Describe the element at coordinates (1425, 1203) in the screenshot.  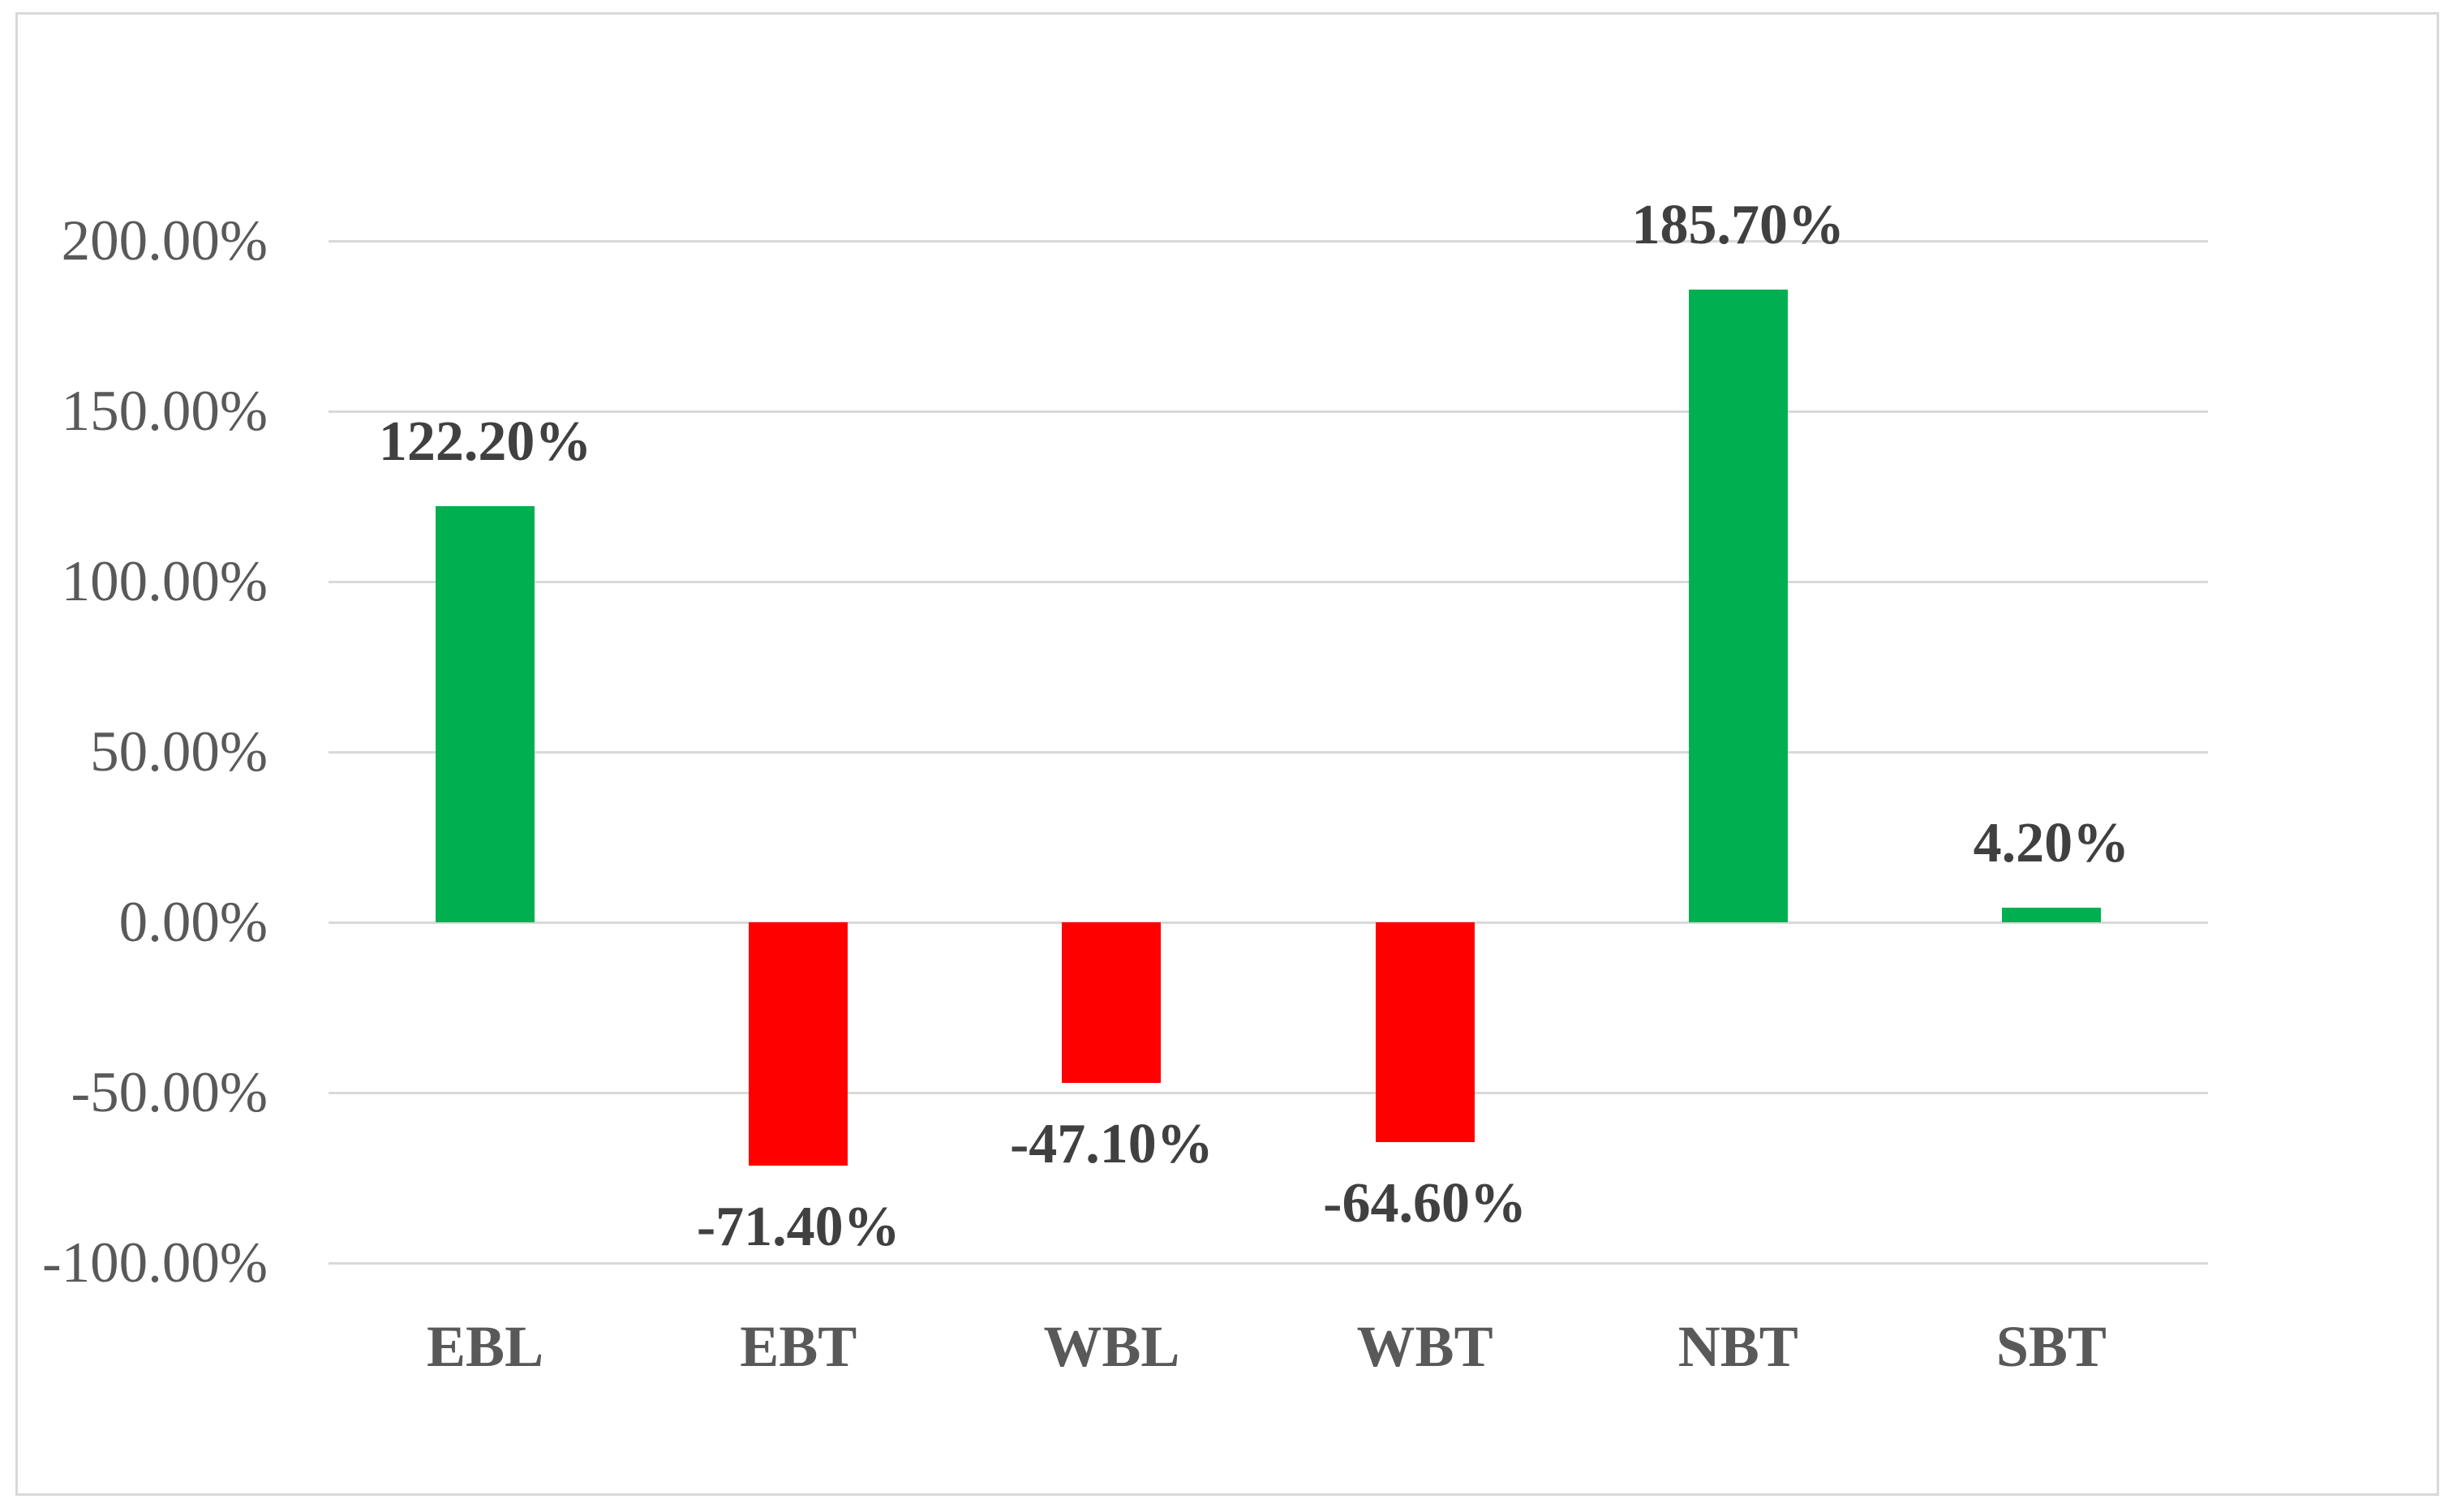
I see `data-label-wbt: -64.60%` at that location.